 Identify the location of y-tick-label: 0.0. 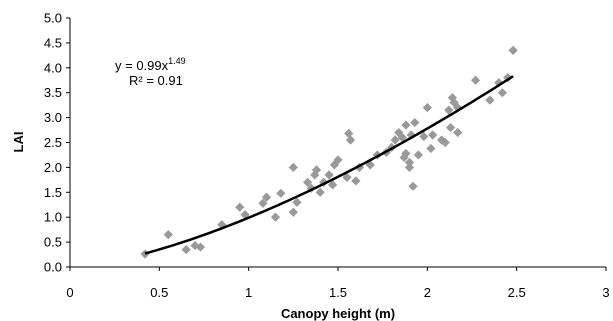
(53, 267).